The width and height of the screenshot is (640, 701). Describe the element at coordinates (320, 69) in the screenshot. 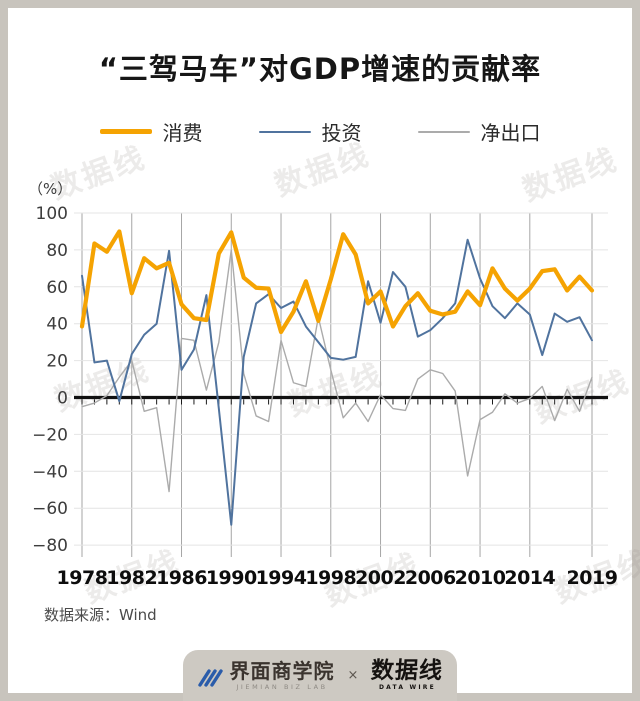

I see `page-title: “三驾马车”对GDP增速的贡献率` at that location.